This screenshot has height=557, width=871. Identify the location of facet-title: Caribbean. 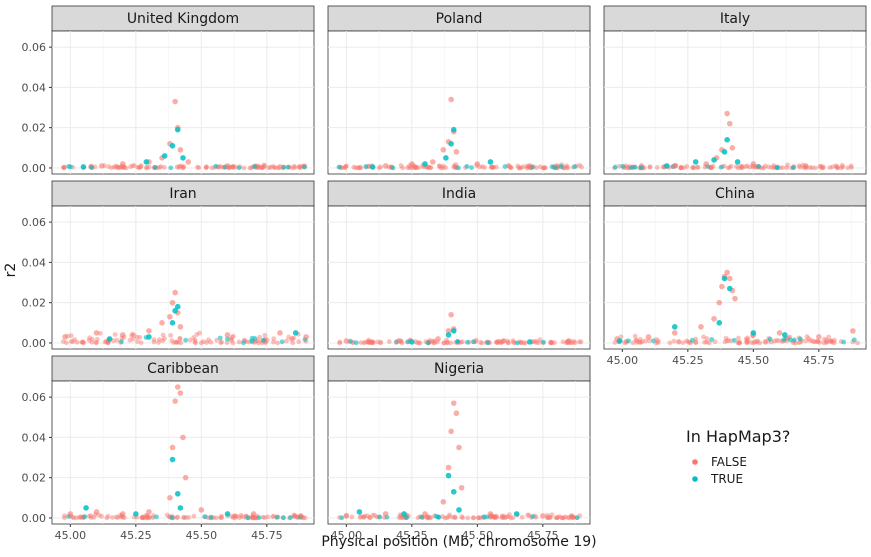
(183, 369).